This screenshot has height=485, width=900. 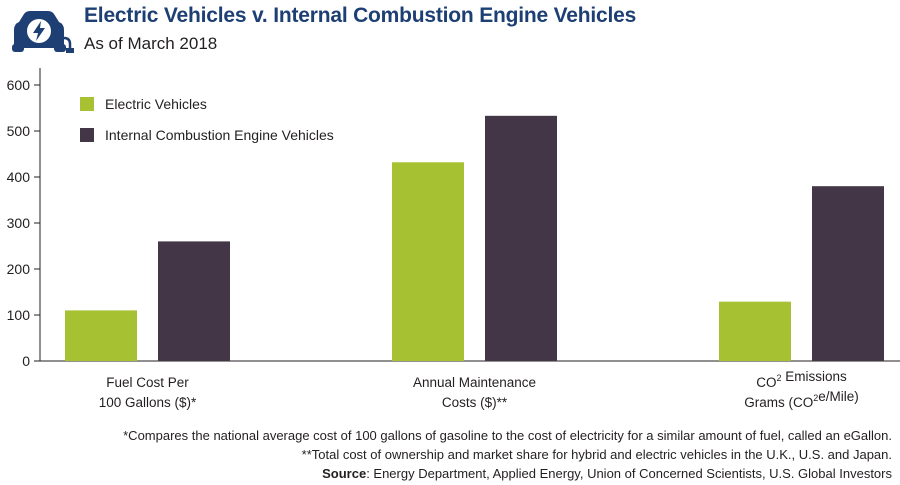 What do you see at coordinates (19, 85) in the screenshot?
I see `y-tick-label: 600` at bounding box center [19, 85].